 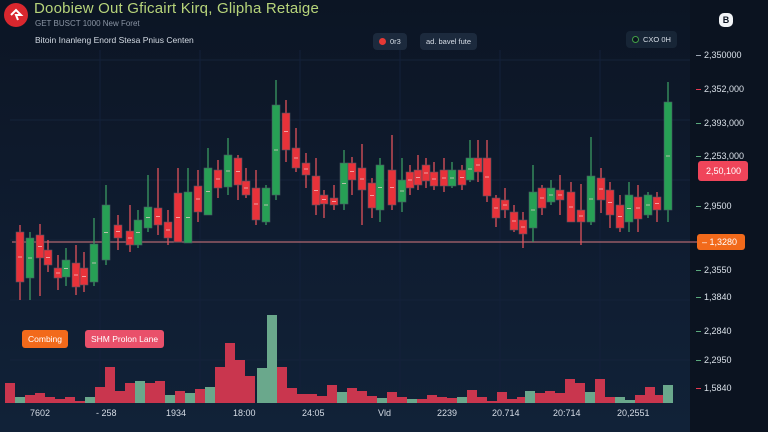 I want to click on status-pill-label: 0r3, so click(x=395, y=41).